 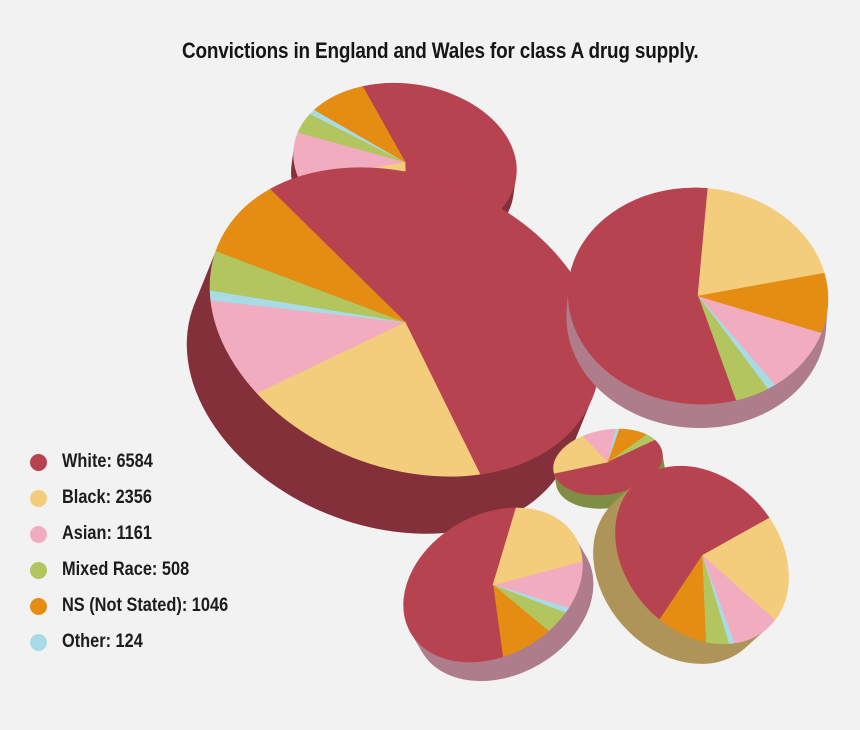 I want to click on pie-top-left-slice-ns-not-stated, so click(x=359, y=124).